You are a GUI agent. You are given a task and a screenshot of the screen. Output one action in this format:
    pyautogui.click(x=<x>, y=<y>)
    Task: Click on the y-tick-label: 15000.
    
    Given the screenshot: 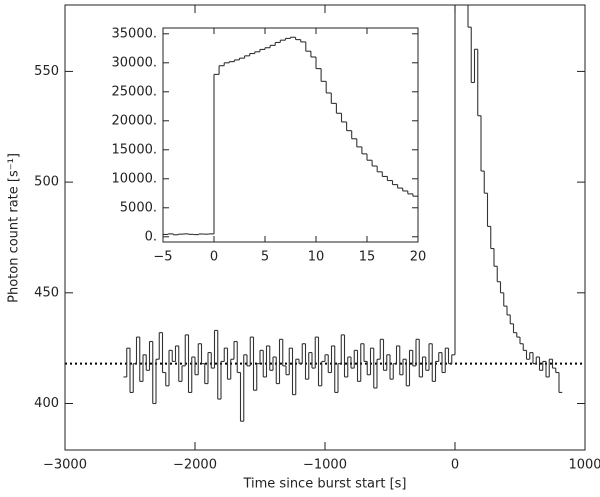 What is the action you would take?
    pyautogui.click(x=135, y=149)
    